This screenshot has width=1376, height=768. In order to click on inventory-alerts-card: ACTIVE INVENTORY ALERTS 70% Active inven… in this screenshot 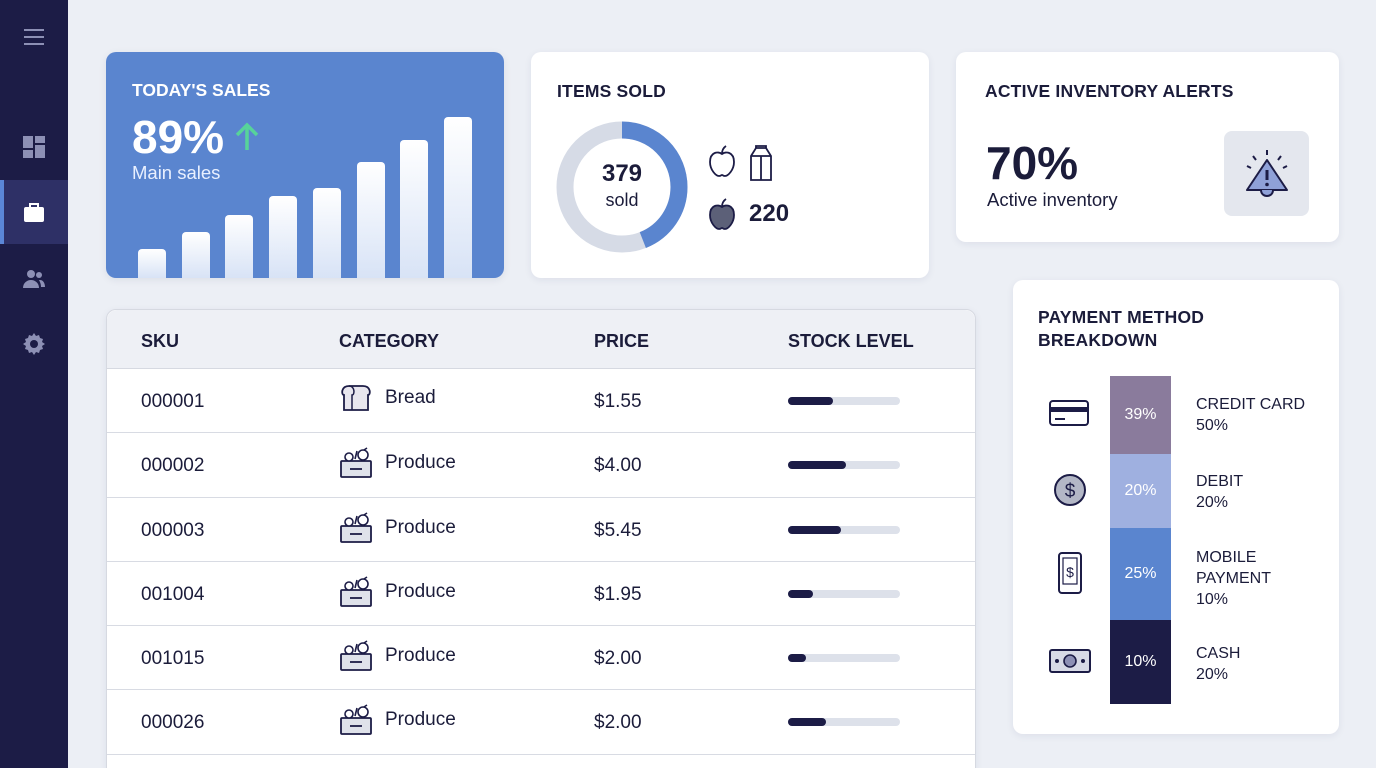, I will do `click(1147, 147)`.